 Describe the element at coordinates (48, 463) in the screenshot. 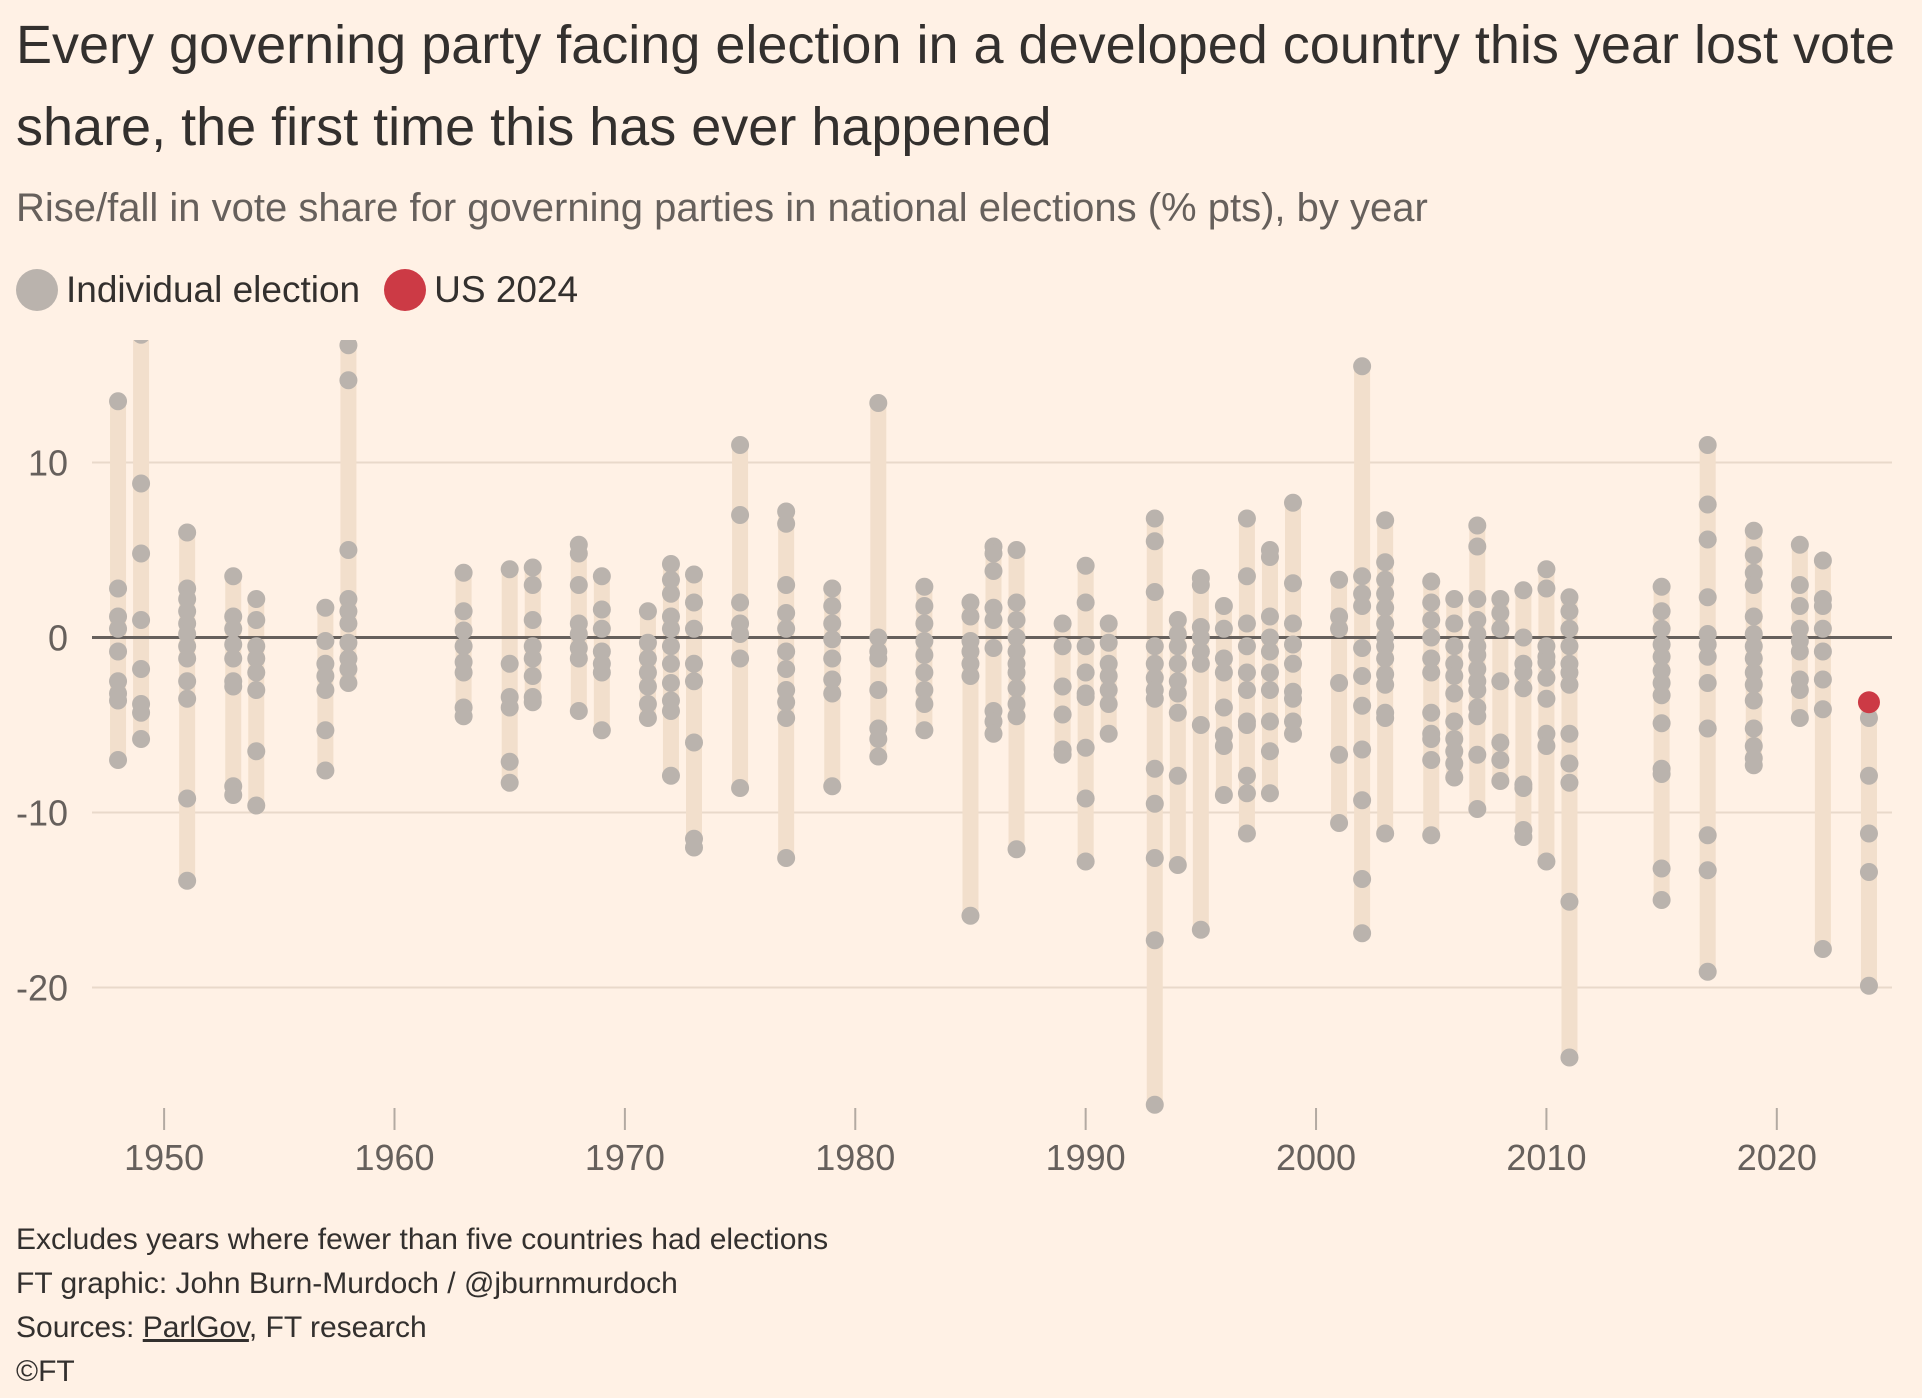

I see `y-tick-label: 10` at that location.